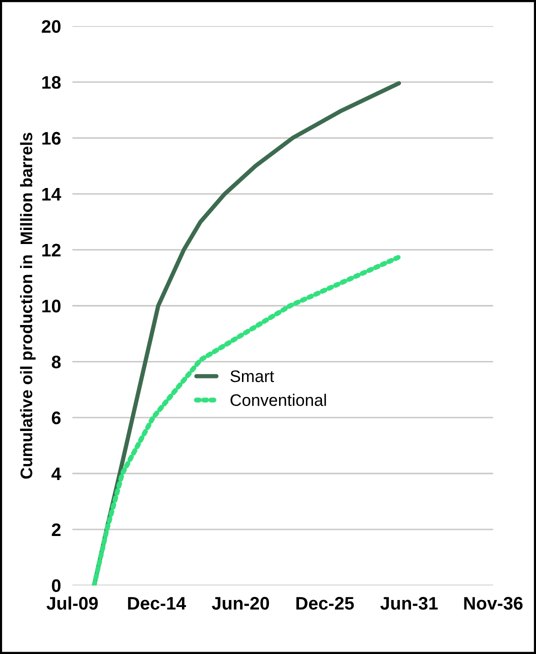  Describe the element at coordinates (56, 529) in the screenshot. I see `y-tick-label: 2` at that location.